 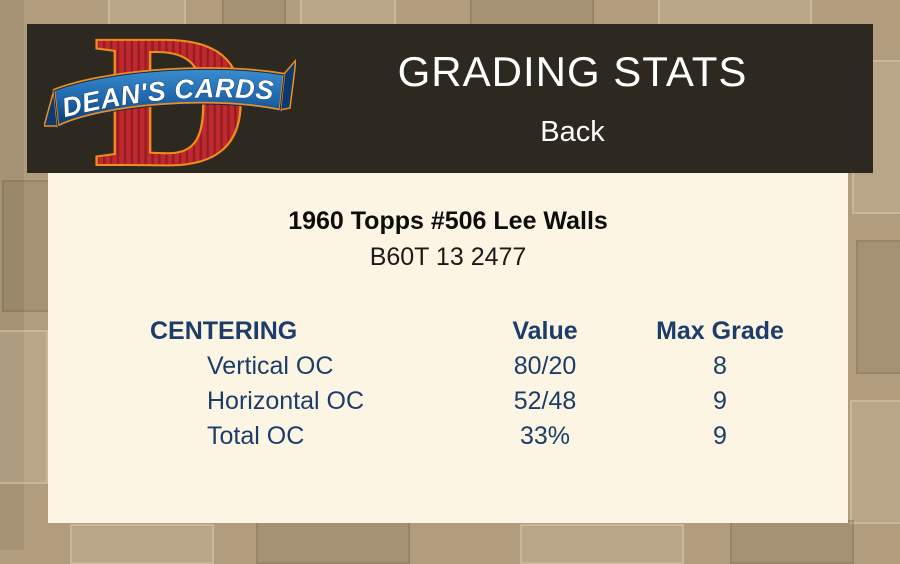 I want to click on row-value: 33%, so click(x=545, y=436).